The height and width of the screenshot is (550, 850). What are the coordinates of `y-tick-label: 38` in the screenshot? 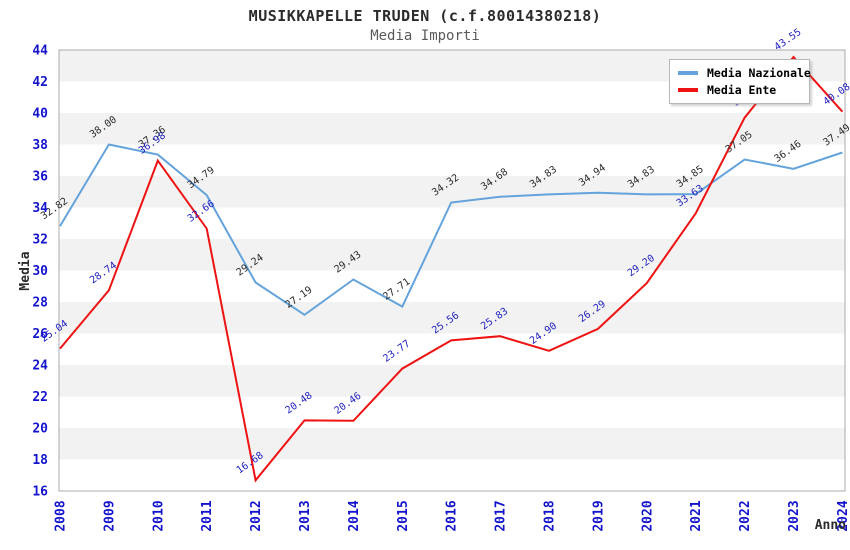 It's located at (40, 145).